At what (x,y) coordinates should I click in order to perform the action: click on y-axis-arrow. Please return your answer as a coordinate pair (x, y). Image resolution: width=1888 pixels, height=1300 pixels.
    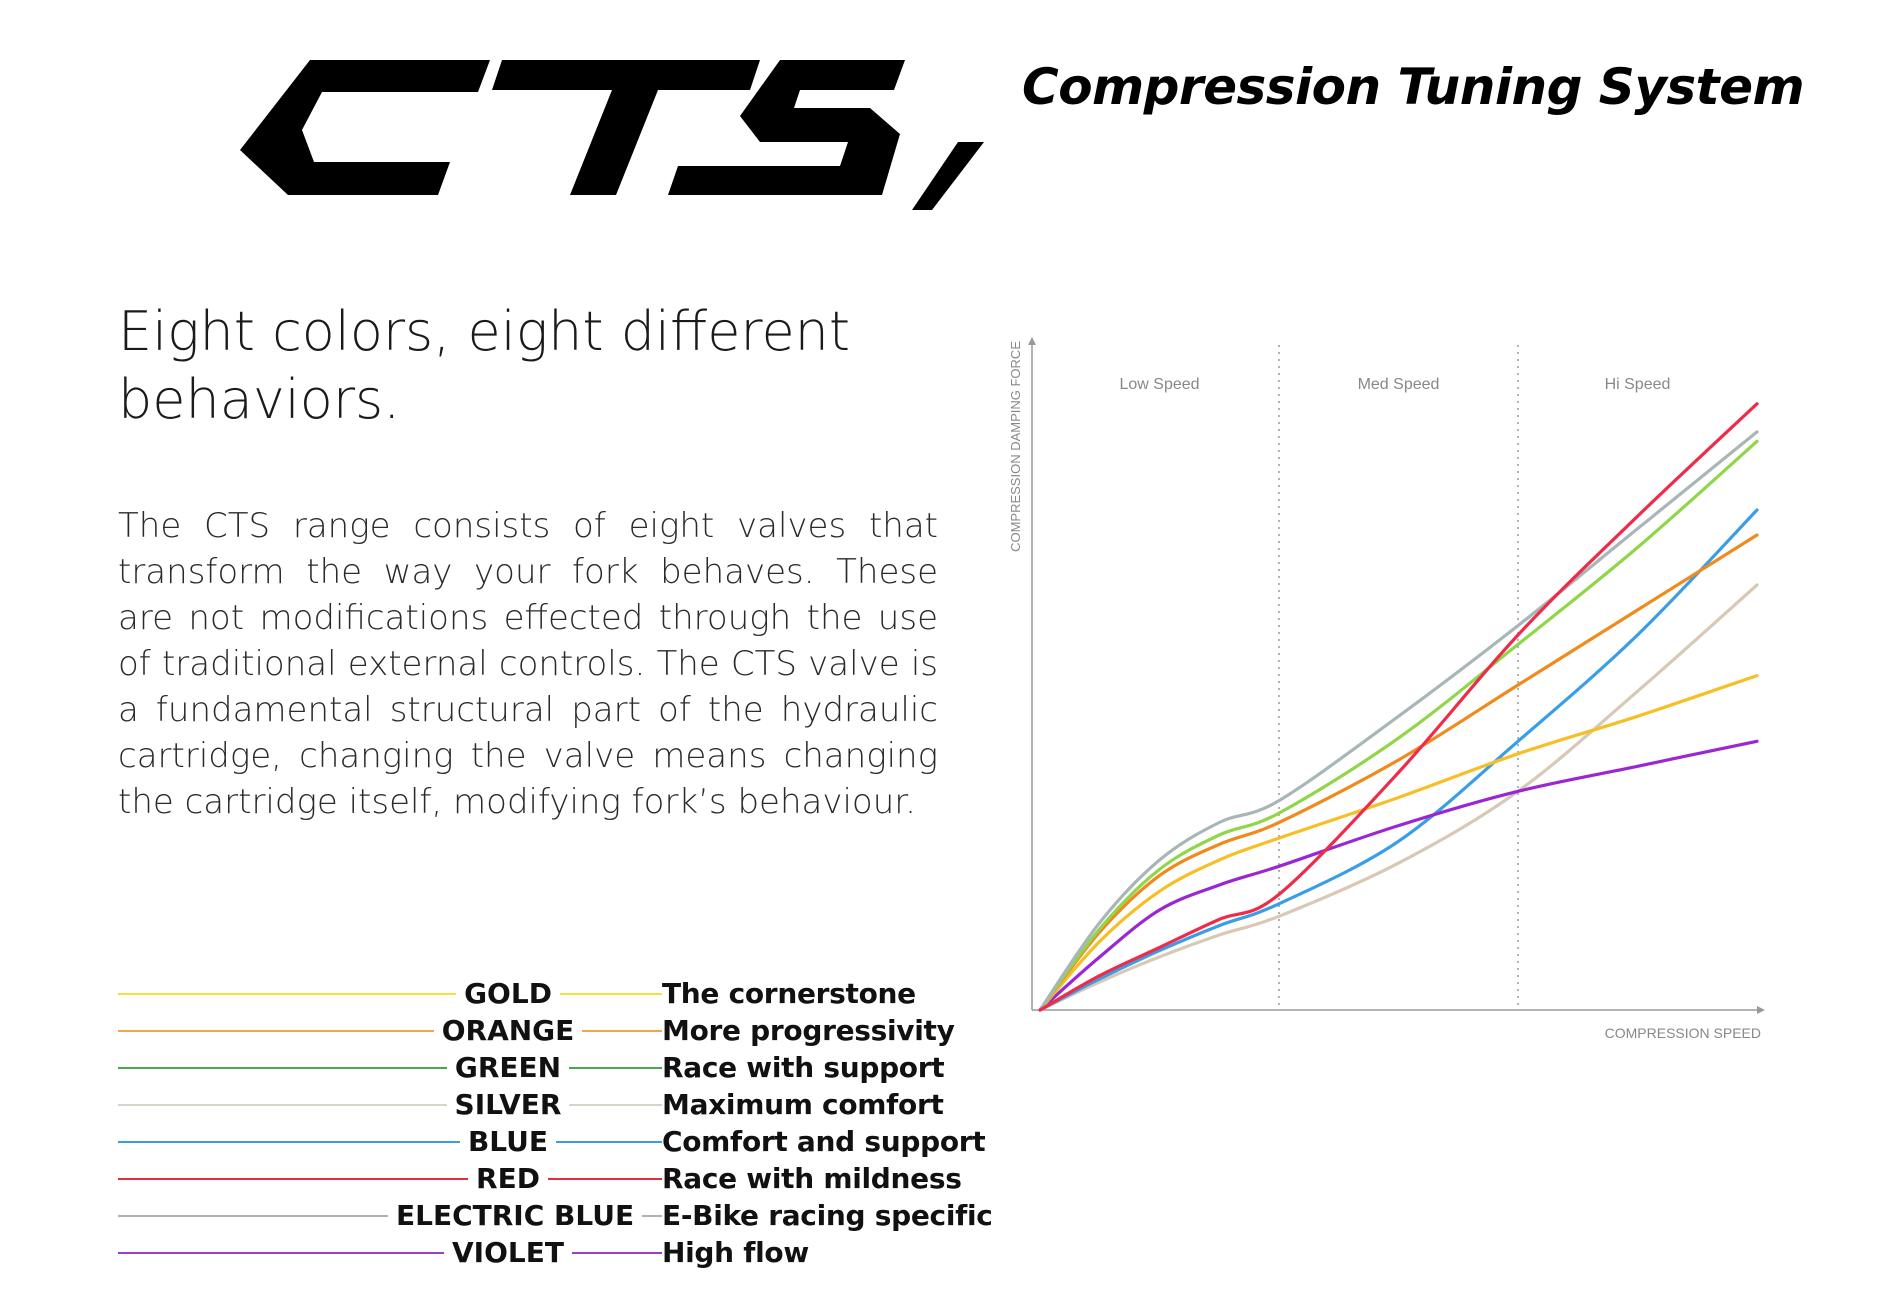
    Looking at the image, I should click on (1032, 341).